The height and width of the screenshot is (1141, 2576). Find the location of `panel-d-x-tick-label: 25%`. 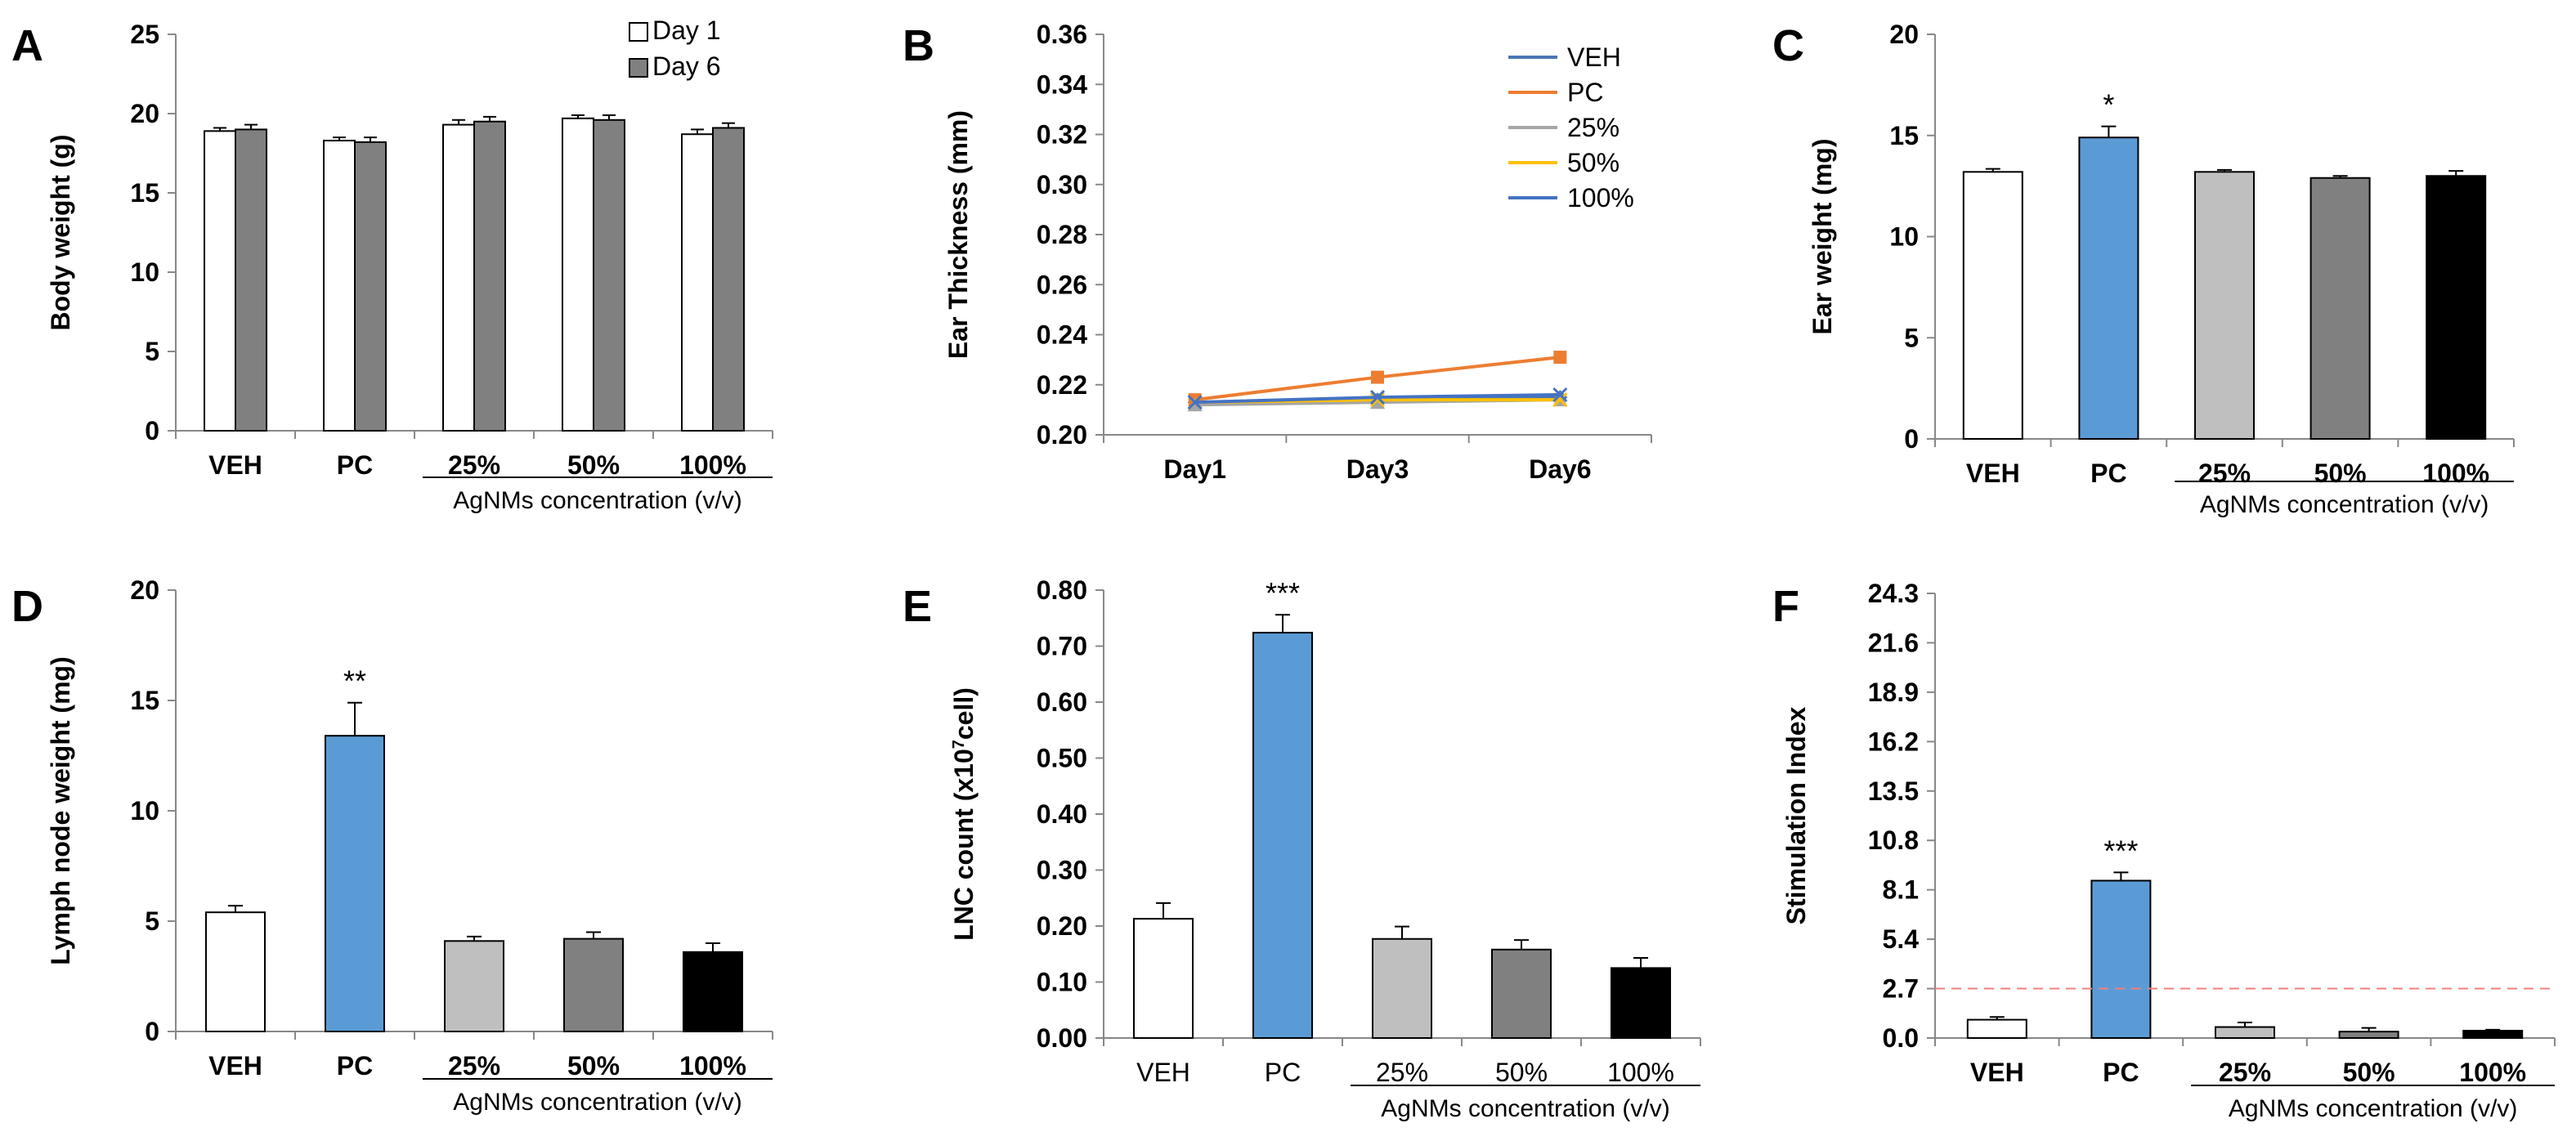

panel-d-x-tick-label: 25% is located at coordinates (474, 1066).